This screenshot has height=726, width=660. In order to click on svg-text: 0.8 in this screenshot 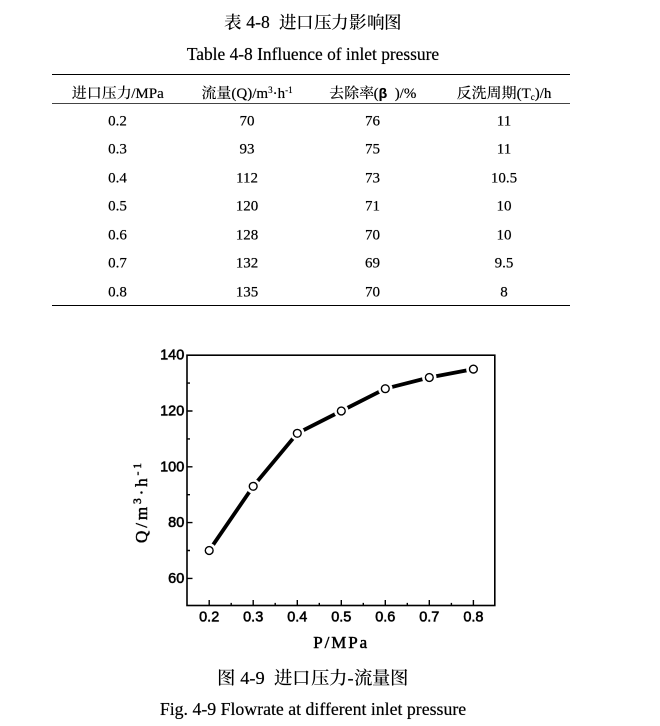, I will do `click(473, 618)`.